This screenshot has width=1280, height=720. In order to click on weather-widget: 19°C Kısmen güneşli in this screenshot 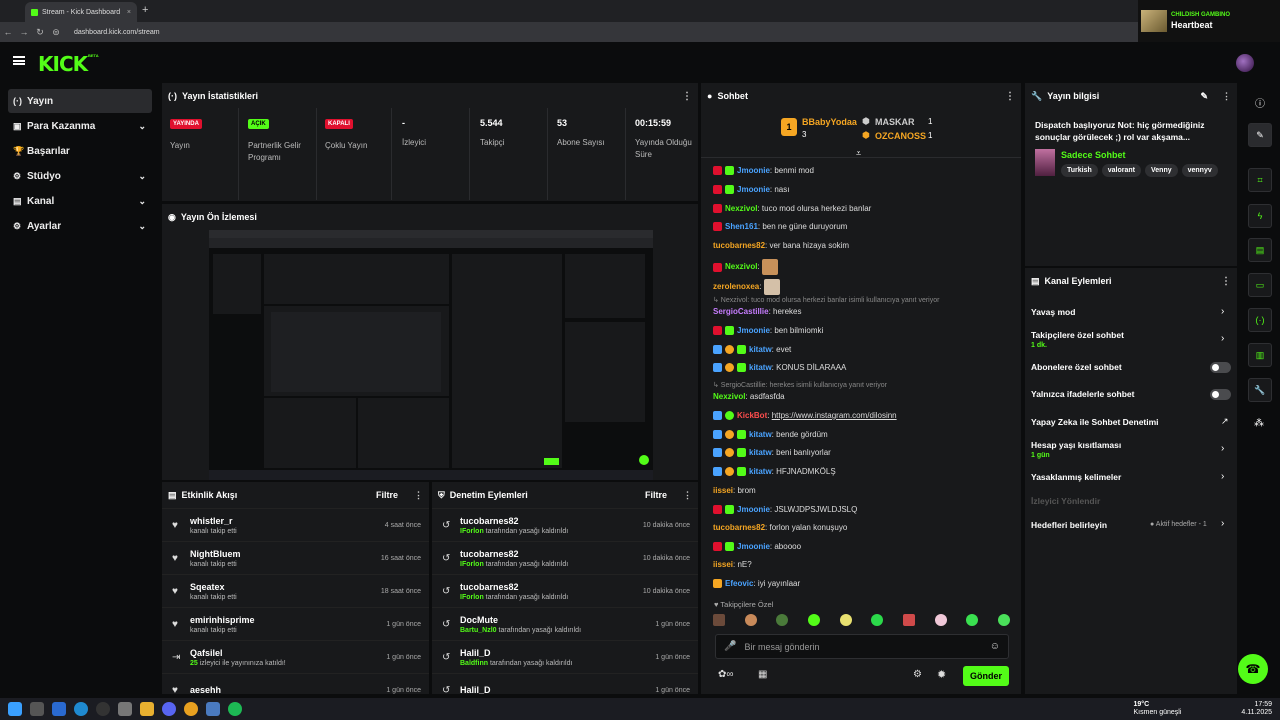, I will do `click(1158, 709)`.